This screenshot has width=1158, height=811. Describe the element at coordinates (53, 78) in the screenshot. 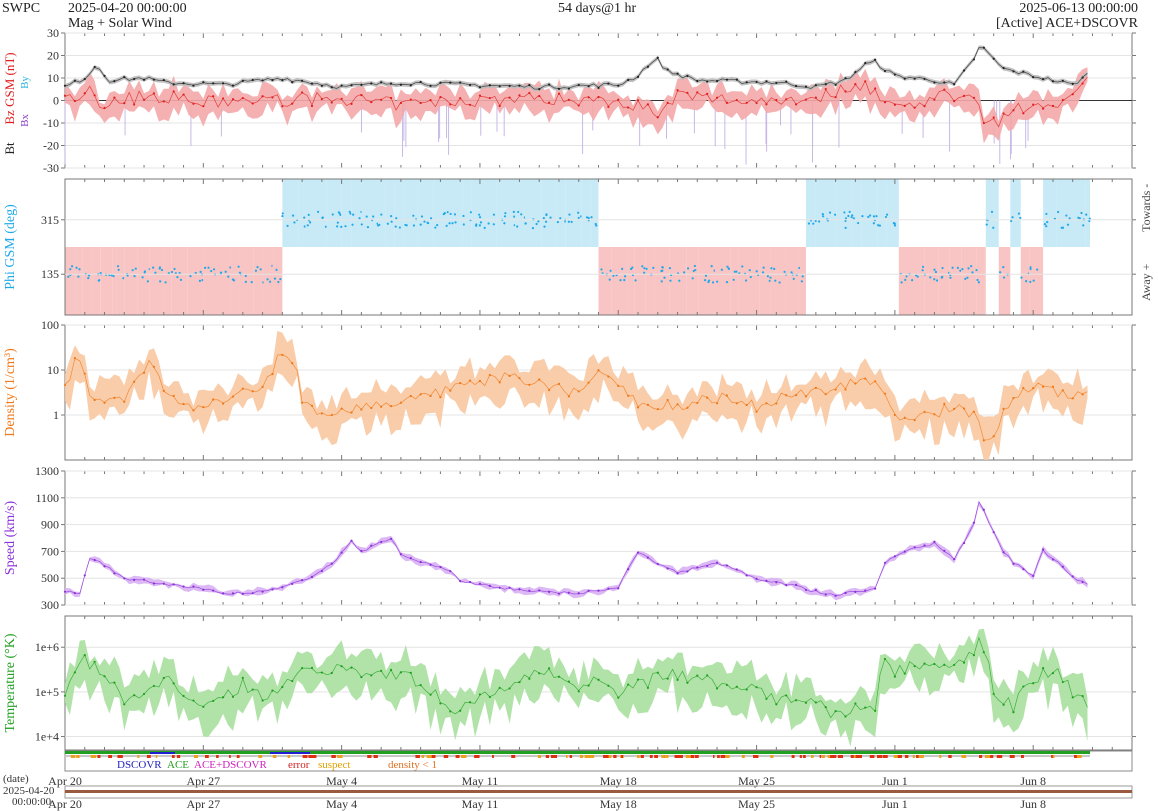

I see `mag-tick-label: 10` at that location.